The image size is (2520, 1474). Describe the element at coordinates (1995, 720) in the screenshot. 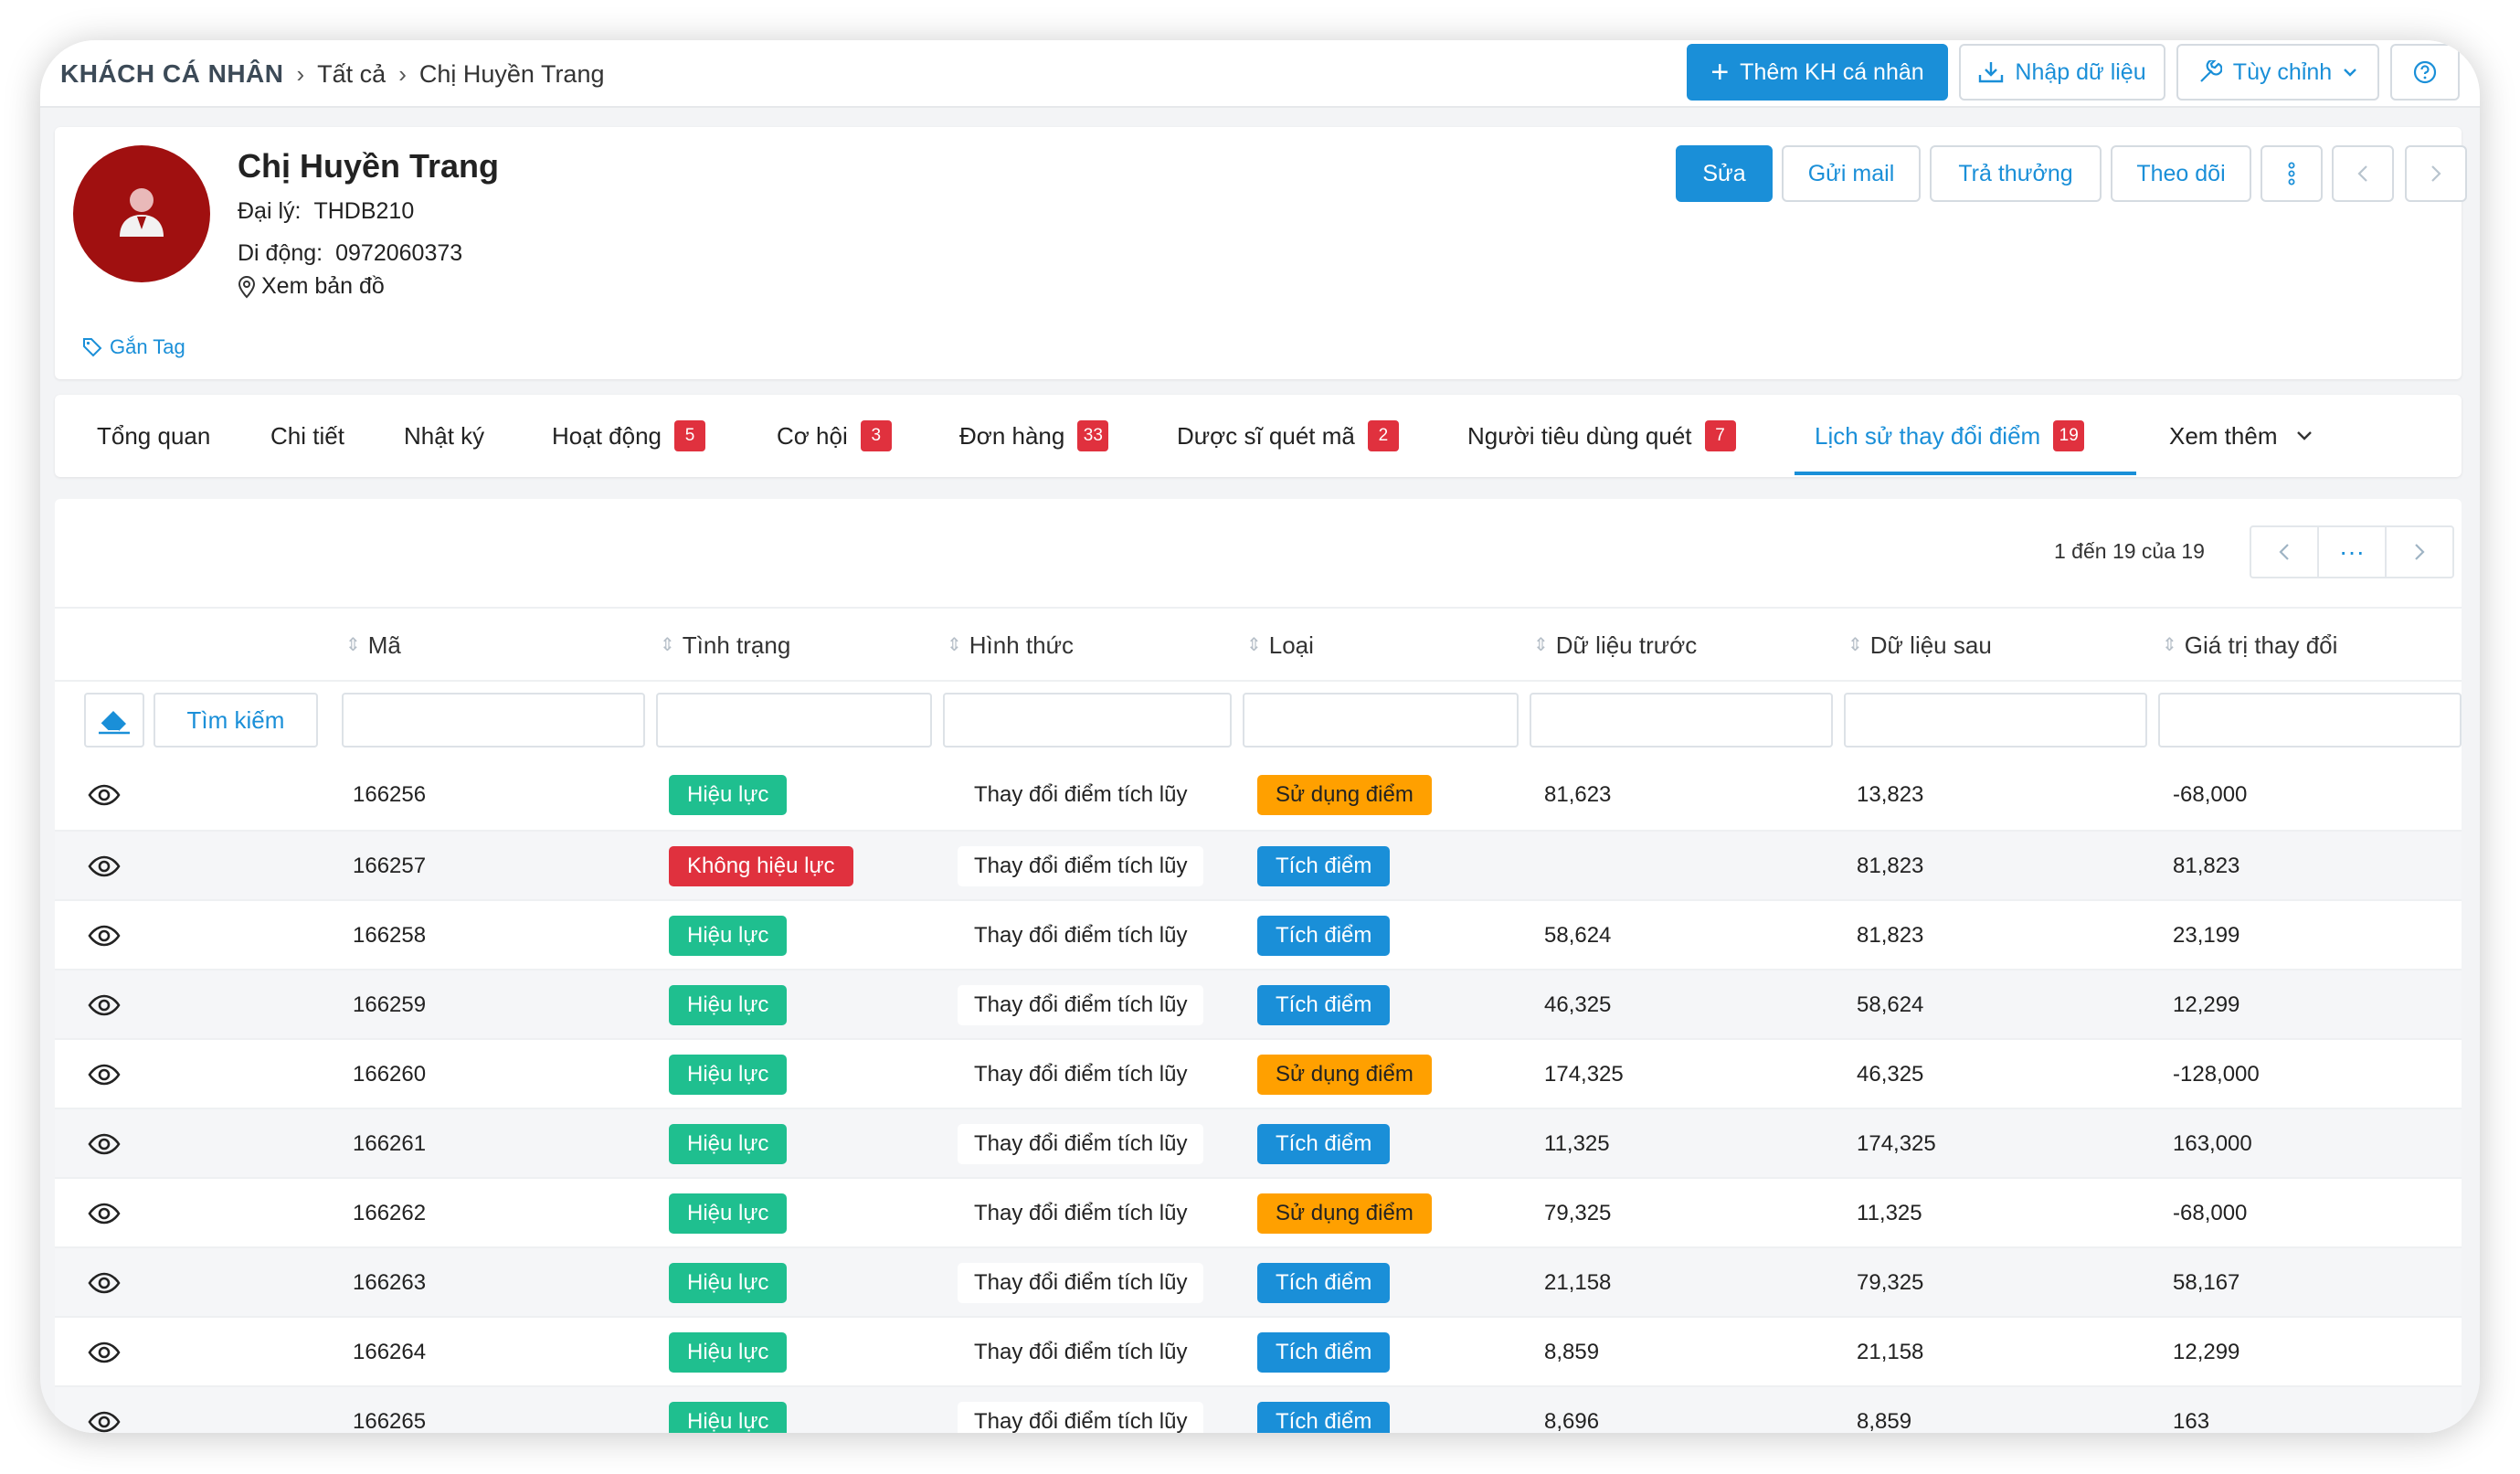

I see `filter-after-input` at that location.